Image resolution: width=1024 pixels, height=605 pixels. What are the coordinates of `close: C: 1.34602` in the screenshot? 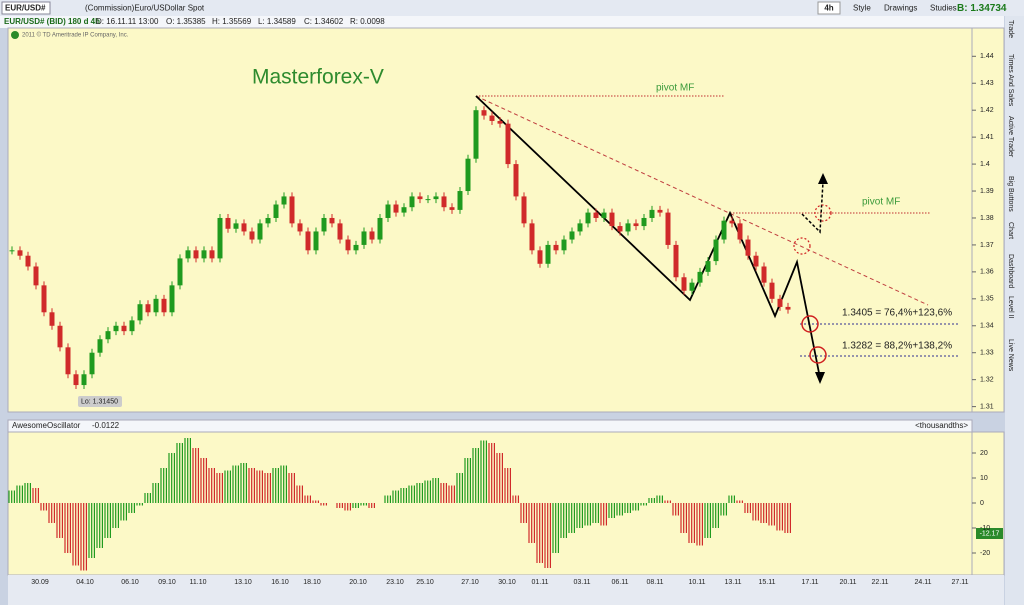 It's located at (324, 21).